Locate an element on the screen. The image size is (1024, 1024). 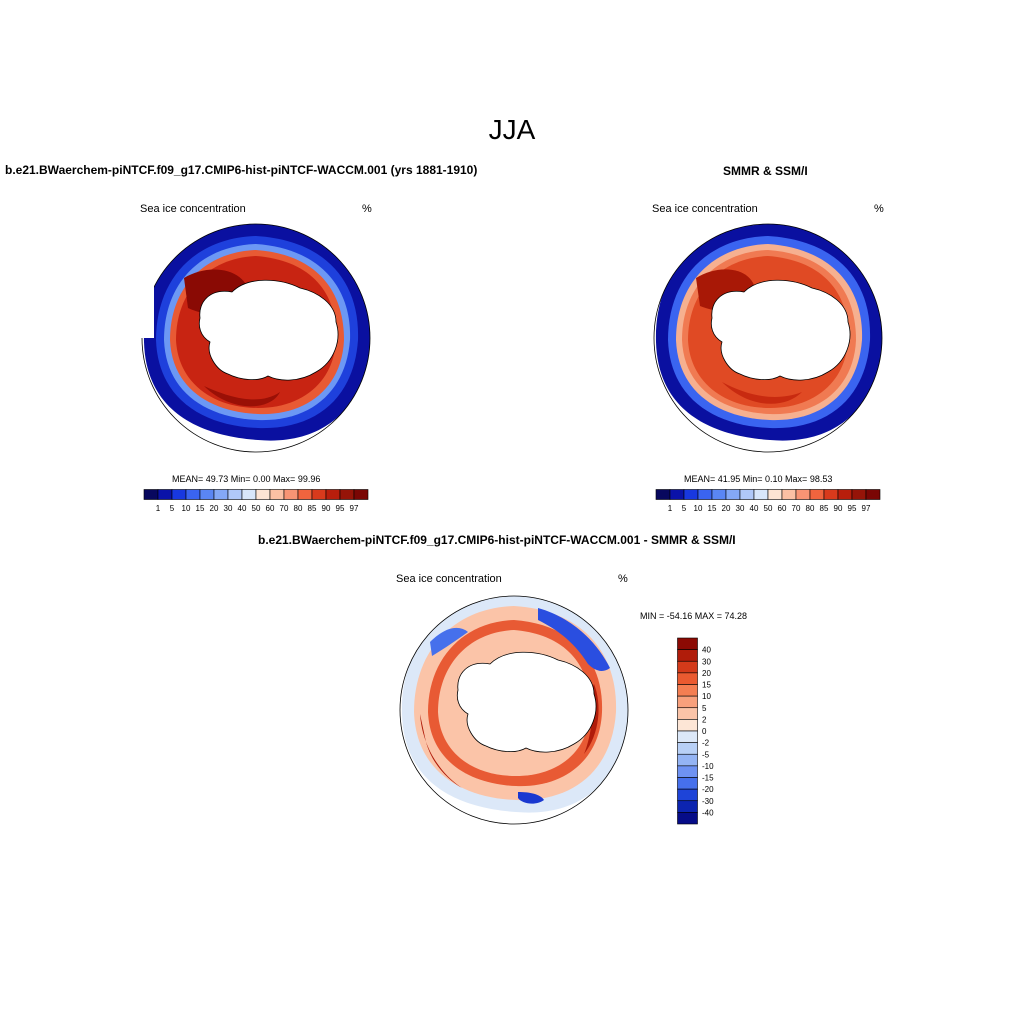
diff-polar-map is located at coordinates (514, 710).